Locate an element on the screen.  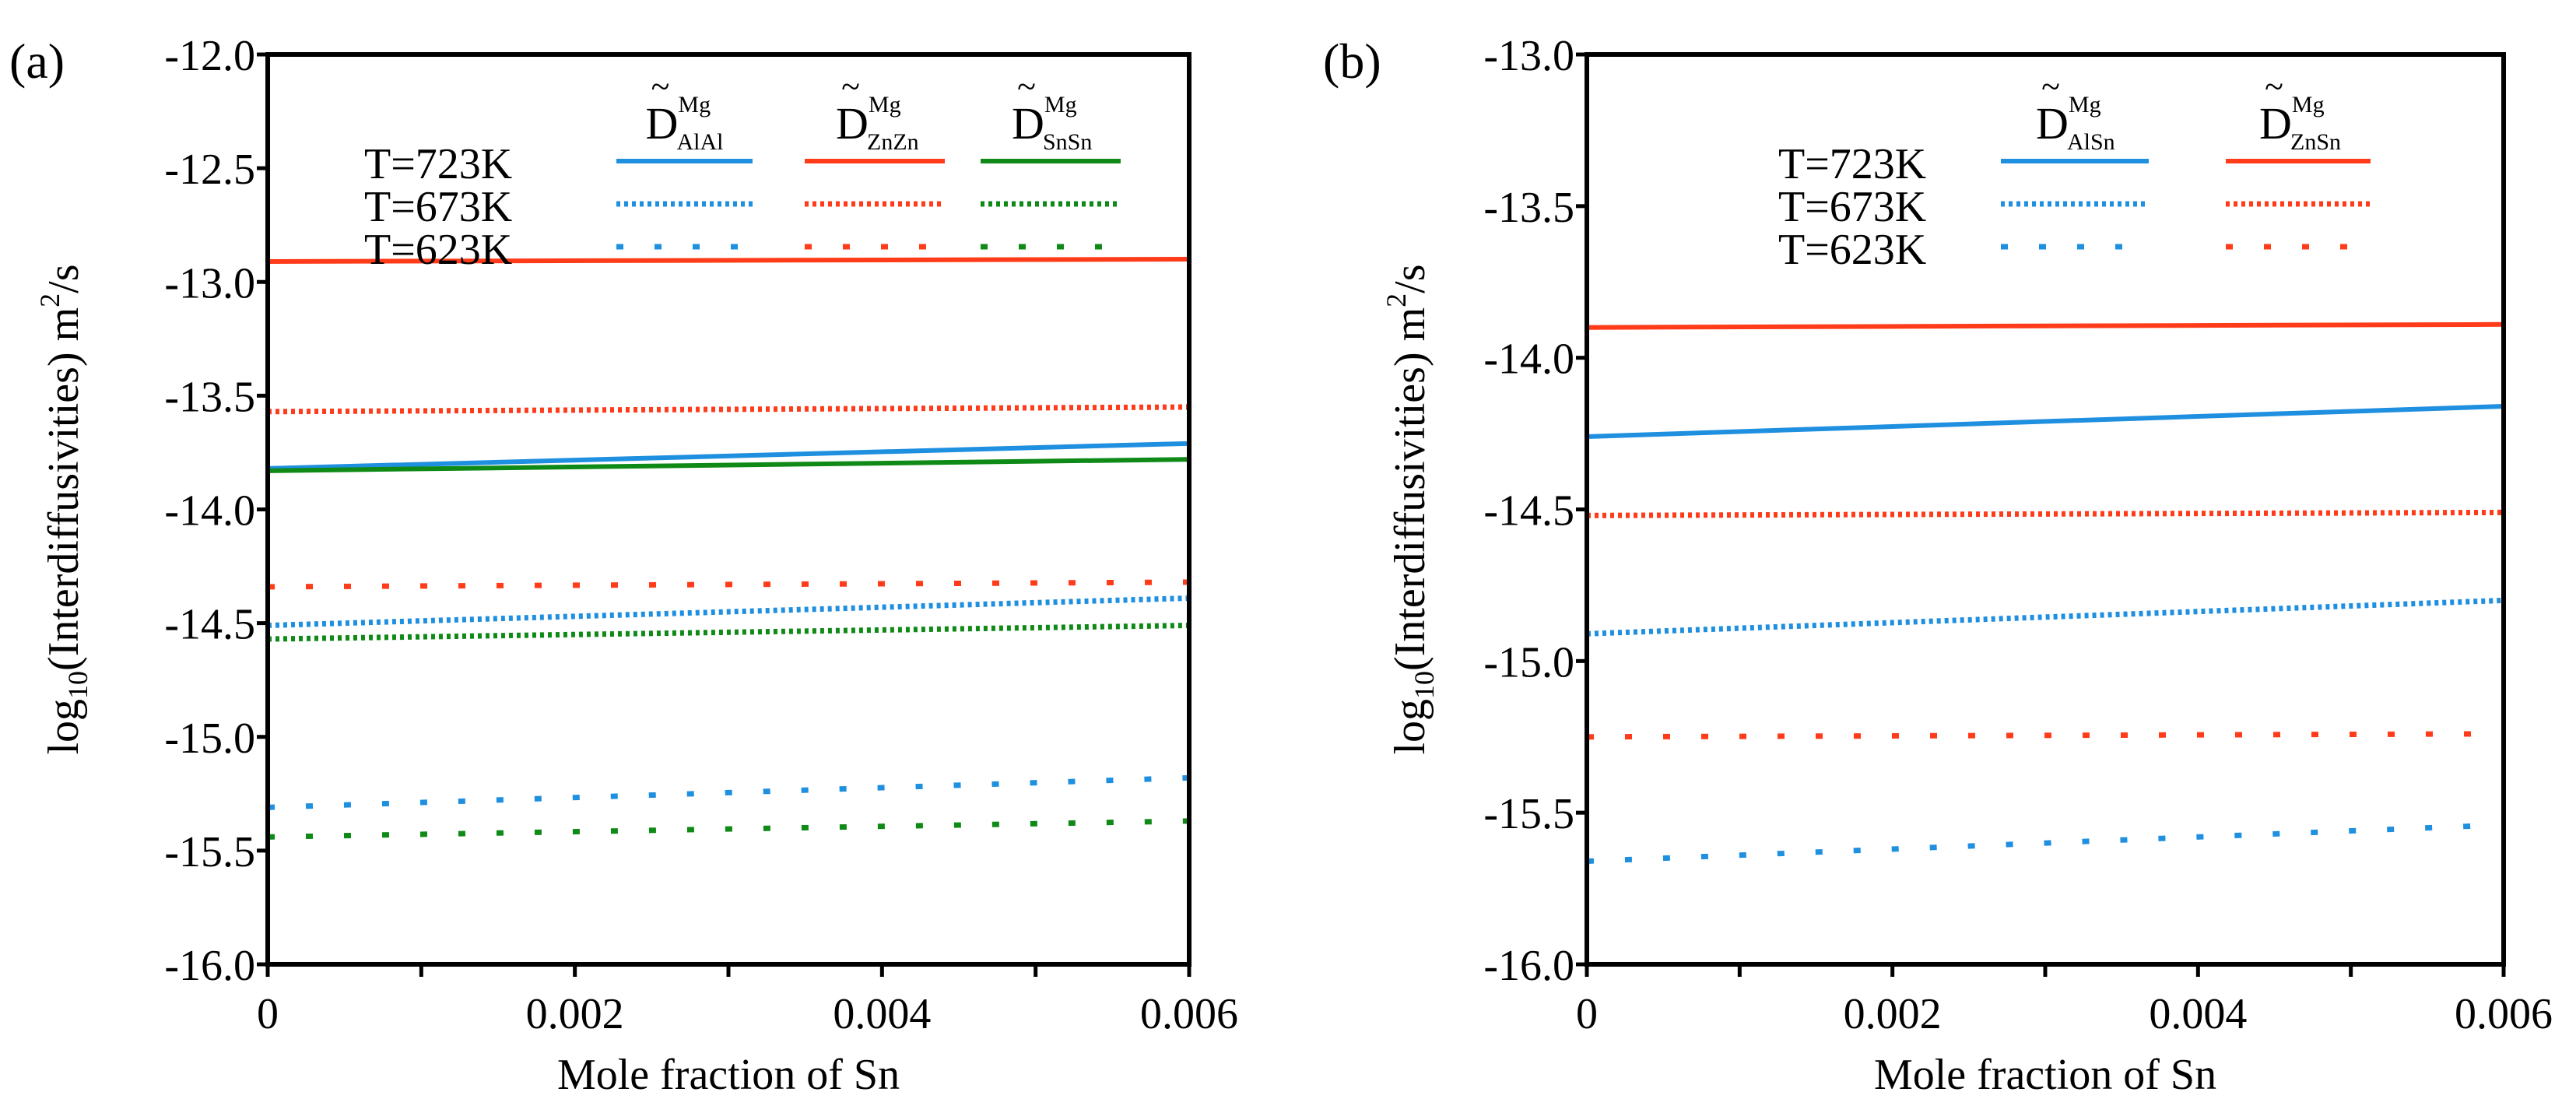
y-tick-label: -12.0 is located at coordinates (210, 56).